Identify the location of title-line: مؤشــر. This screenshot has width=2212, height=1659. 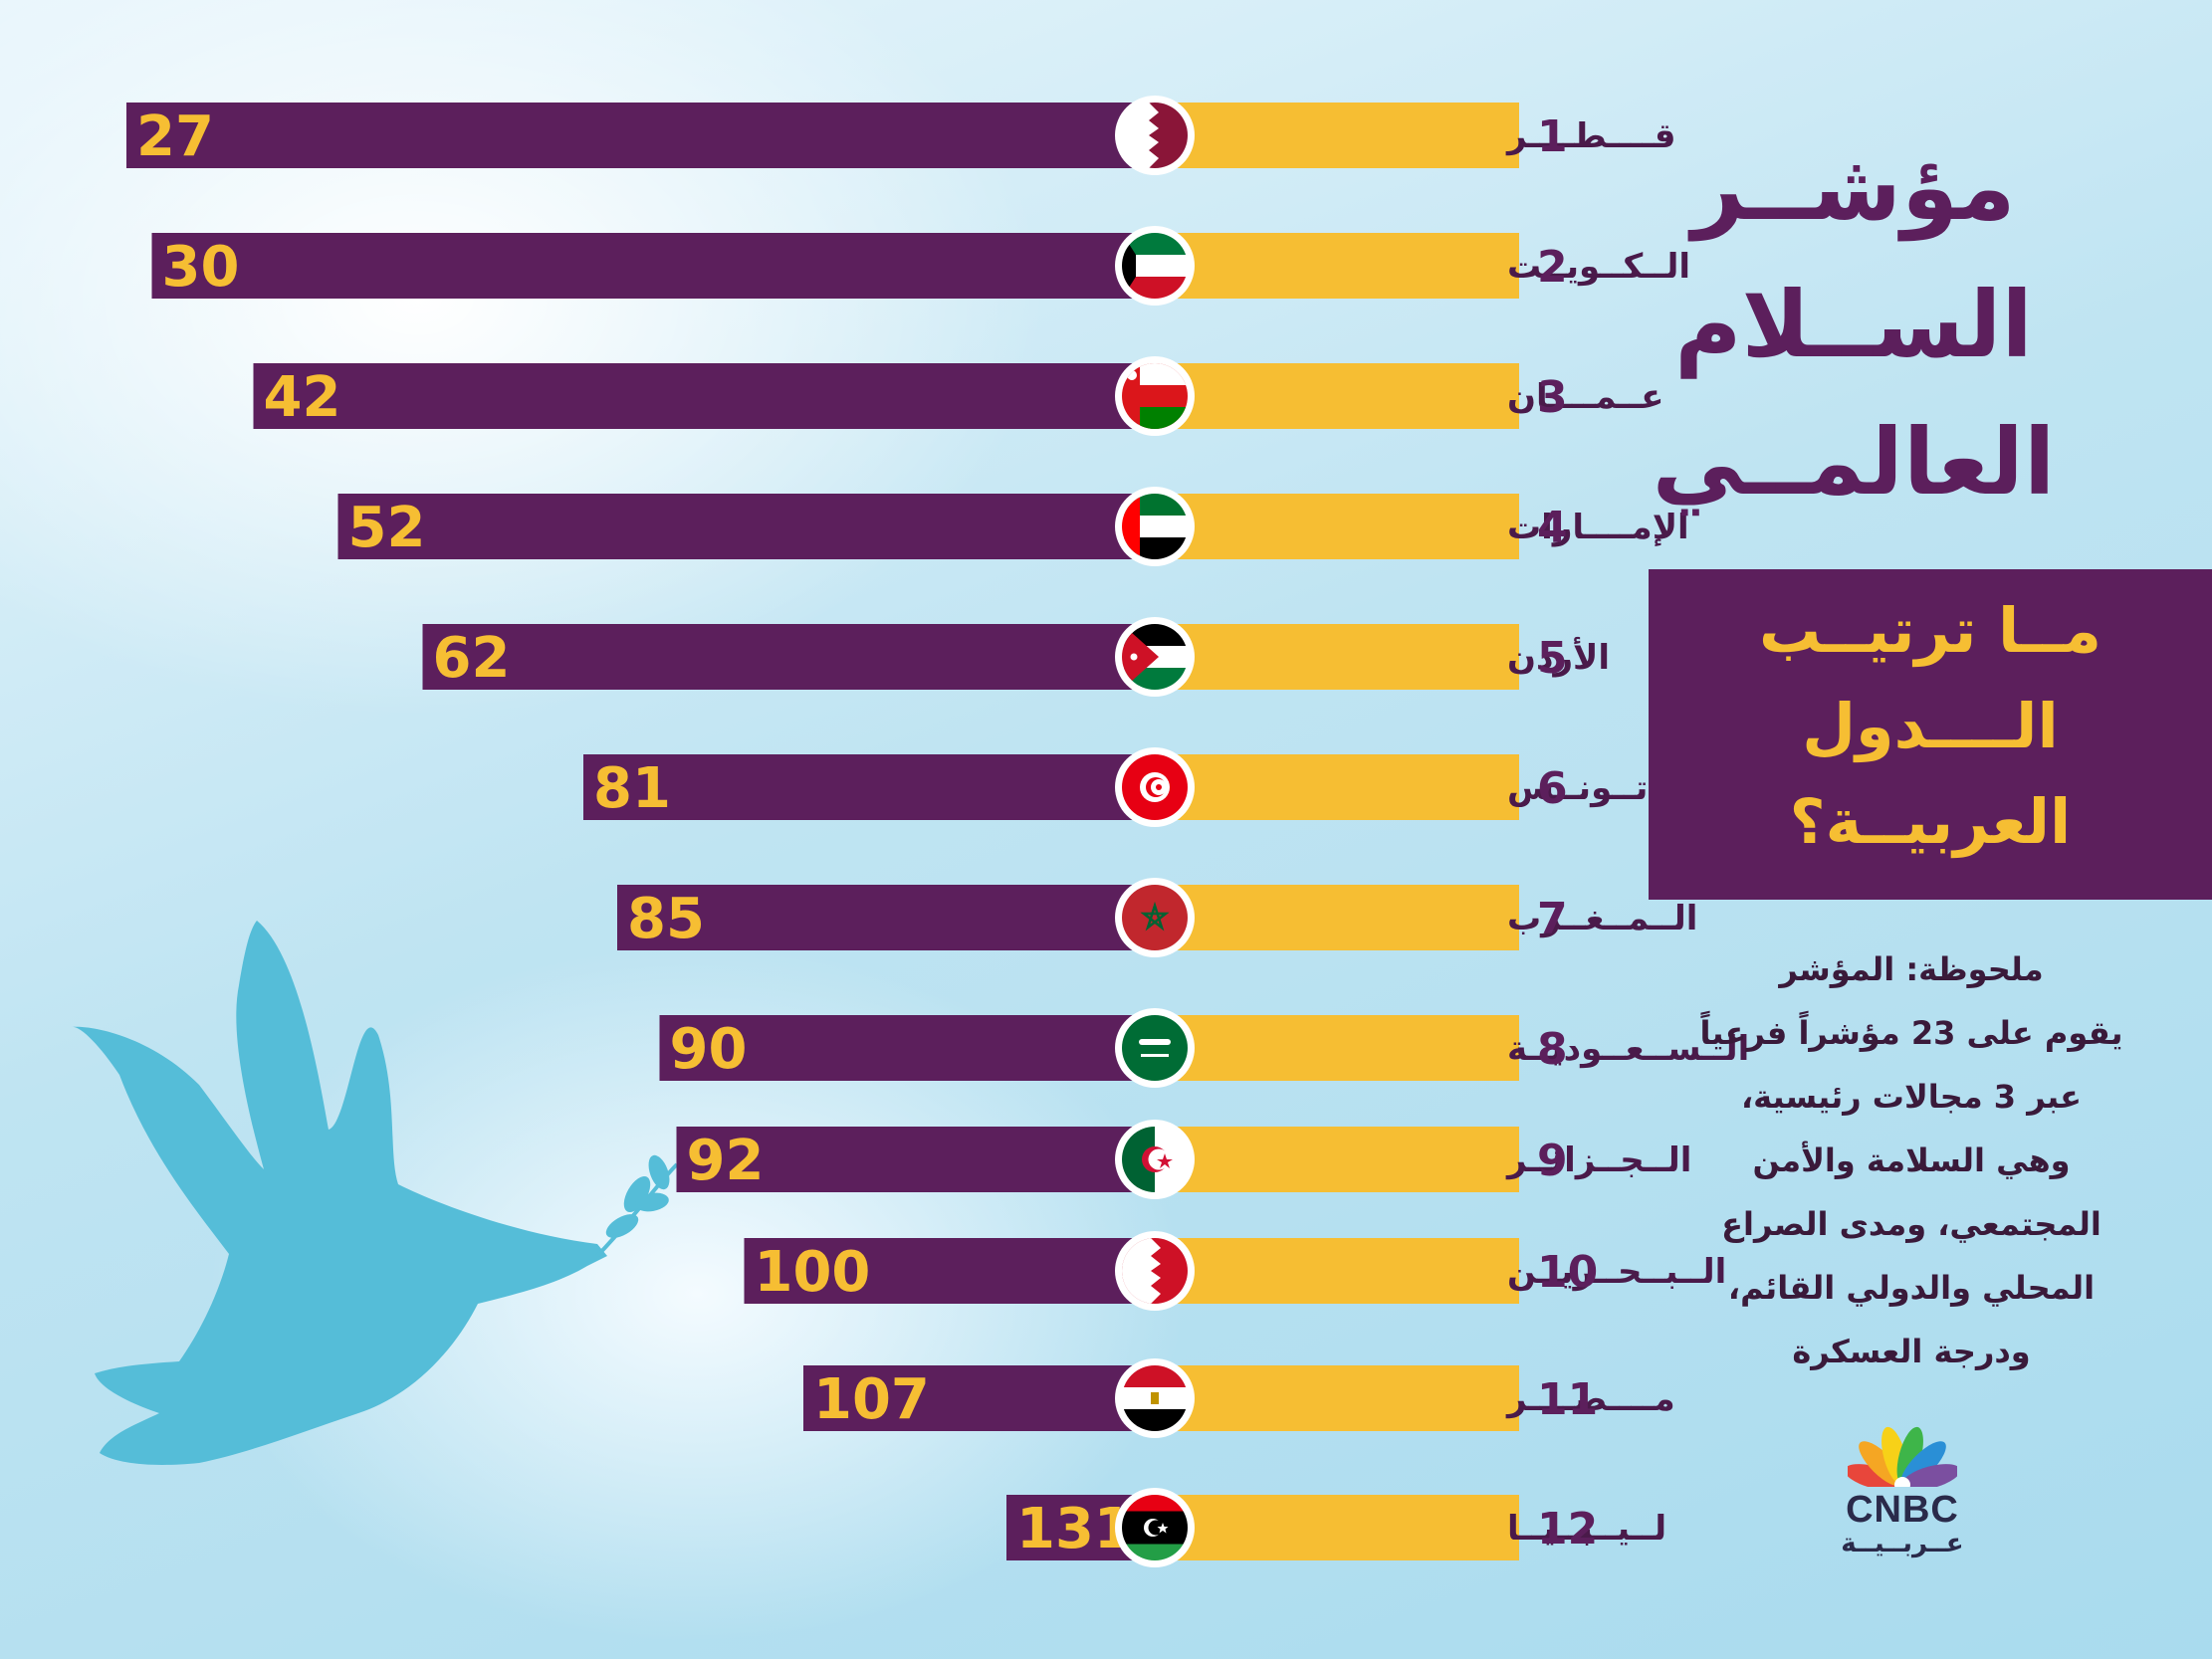
(1853, 187).